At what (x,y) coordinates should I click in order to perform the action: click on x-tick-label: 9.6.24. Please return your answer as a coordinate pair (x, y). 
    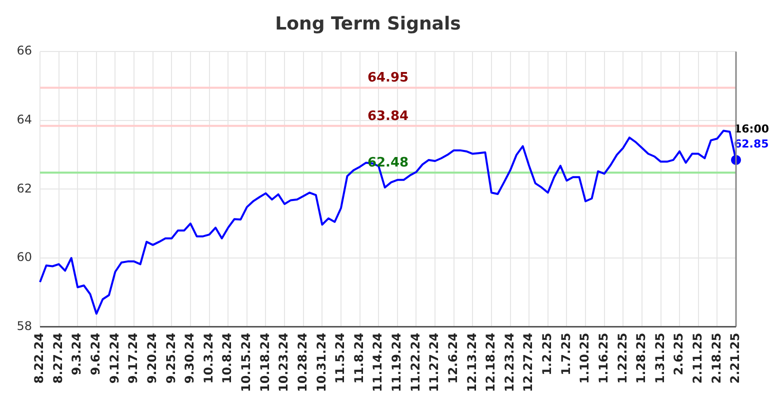
    Looking at the image, I should click on (95, 354).